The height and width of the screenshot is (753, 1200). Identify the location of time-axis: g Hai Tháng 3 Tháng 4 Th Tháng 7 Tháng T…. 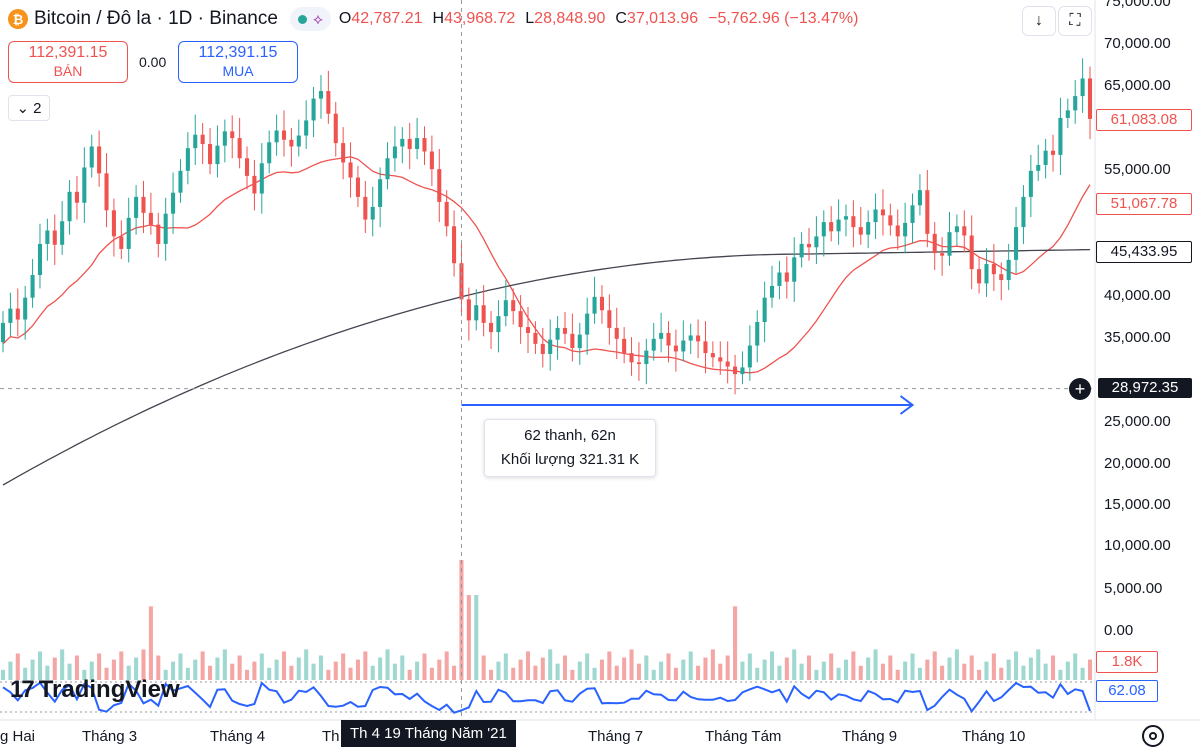
(547, 737).